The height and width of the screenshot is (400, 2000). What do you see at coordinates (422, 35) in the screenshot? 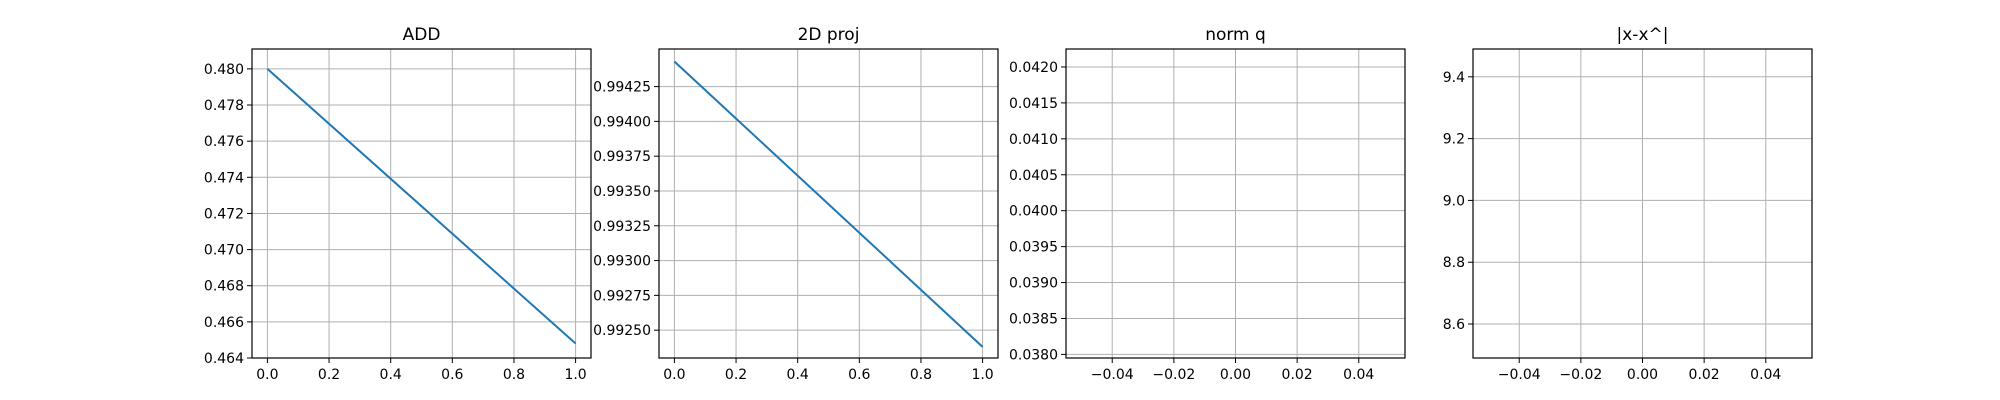
I see `chart-title: ADD` at bounding box center [422, 35].